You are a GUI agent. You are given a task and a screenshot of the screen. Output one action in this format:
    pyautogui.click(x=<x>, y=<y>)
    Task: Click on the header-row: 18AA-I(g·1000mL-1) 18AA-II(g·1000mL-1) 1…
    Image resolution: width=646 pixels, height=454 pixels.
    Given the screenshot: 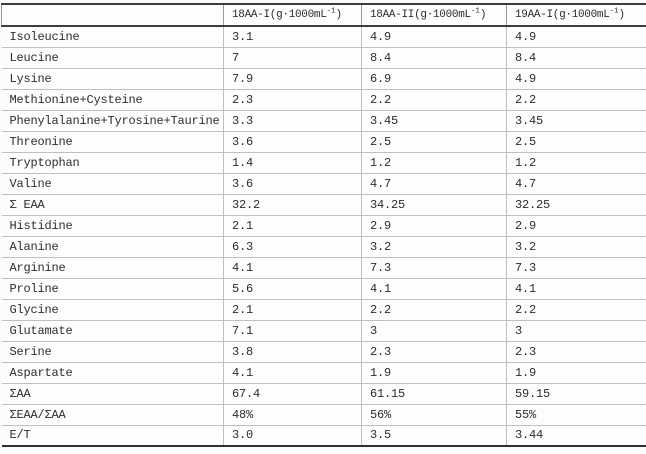 What is the action you would take?
    pyautogui.click(x=323, y=15)
    